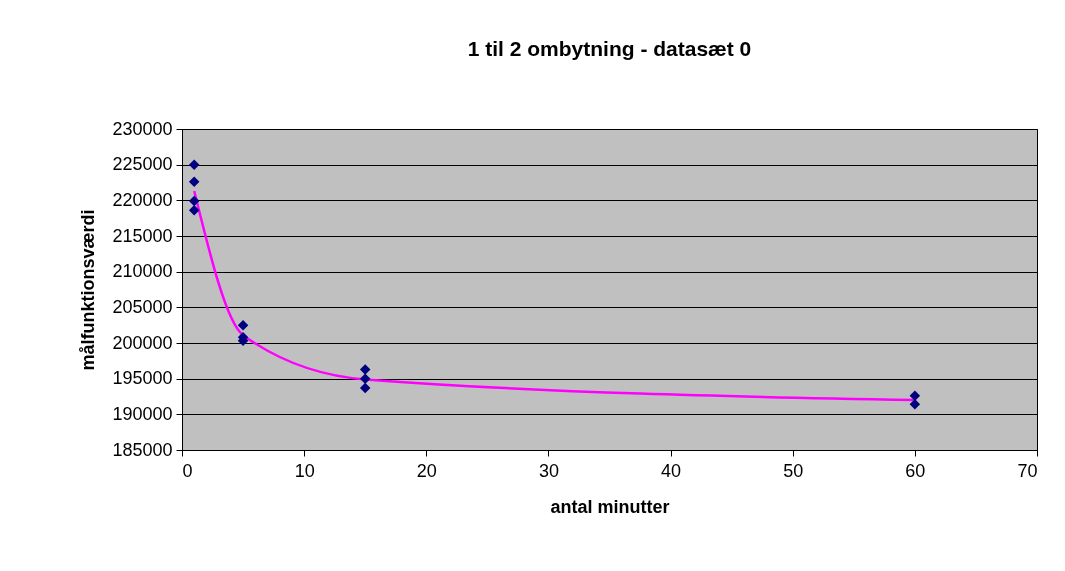  Describe the element at coordinates (142, 128) in the screenshot. I see `y-tick-label: 230000` at that location.